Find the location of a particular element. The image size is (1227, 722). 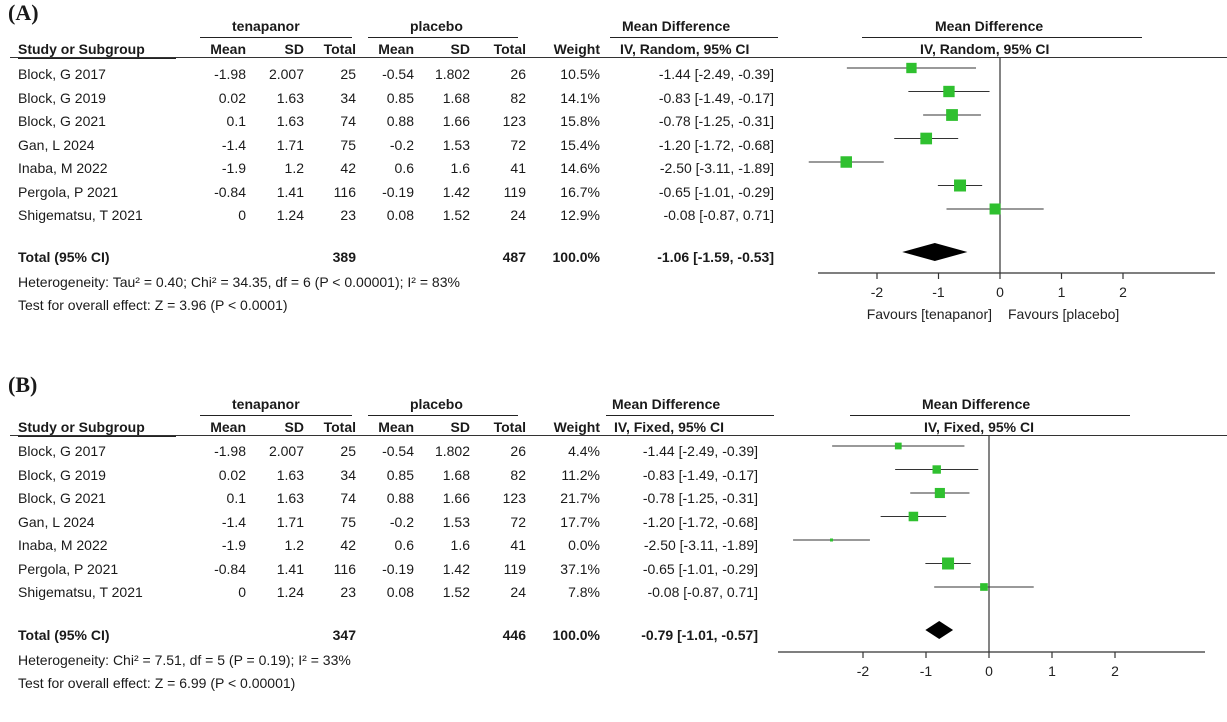

col-header-weight: Weight is located at coordinates (576, 427).